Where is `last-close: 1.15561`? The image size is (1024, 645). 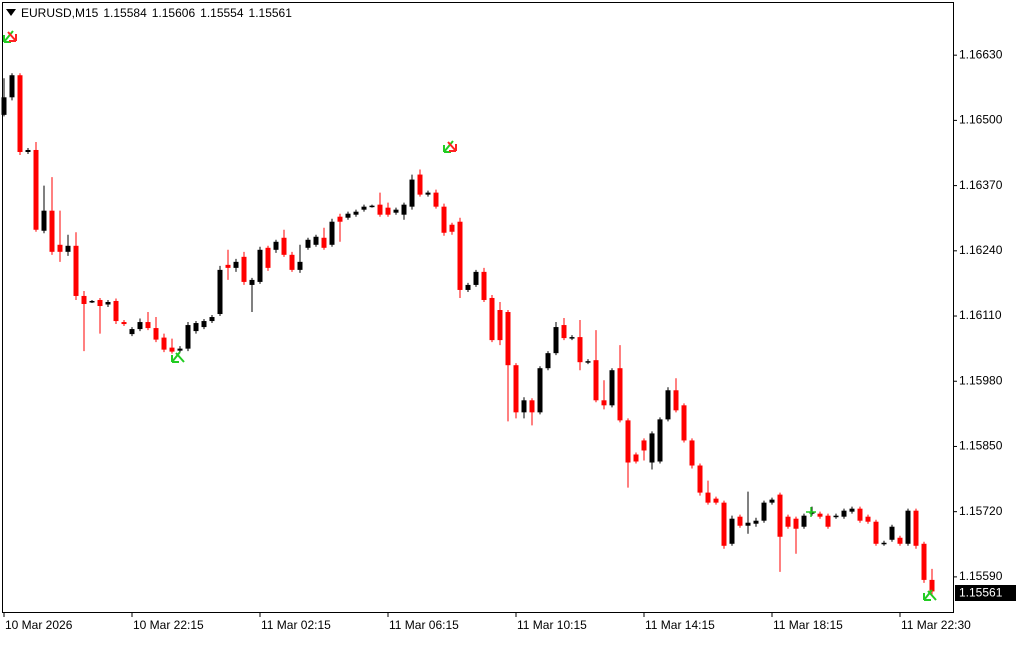 last-close: 1.15561 is located at coordinates (270, 13).